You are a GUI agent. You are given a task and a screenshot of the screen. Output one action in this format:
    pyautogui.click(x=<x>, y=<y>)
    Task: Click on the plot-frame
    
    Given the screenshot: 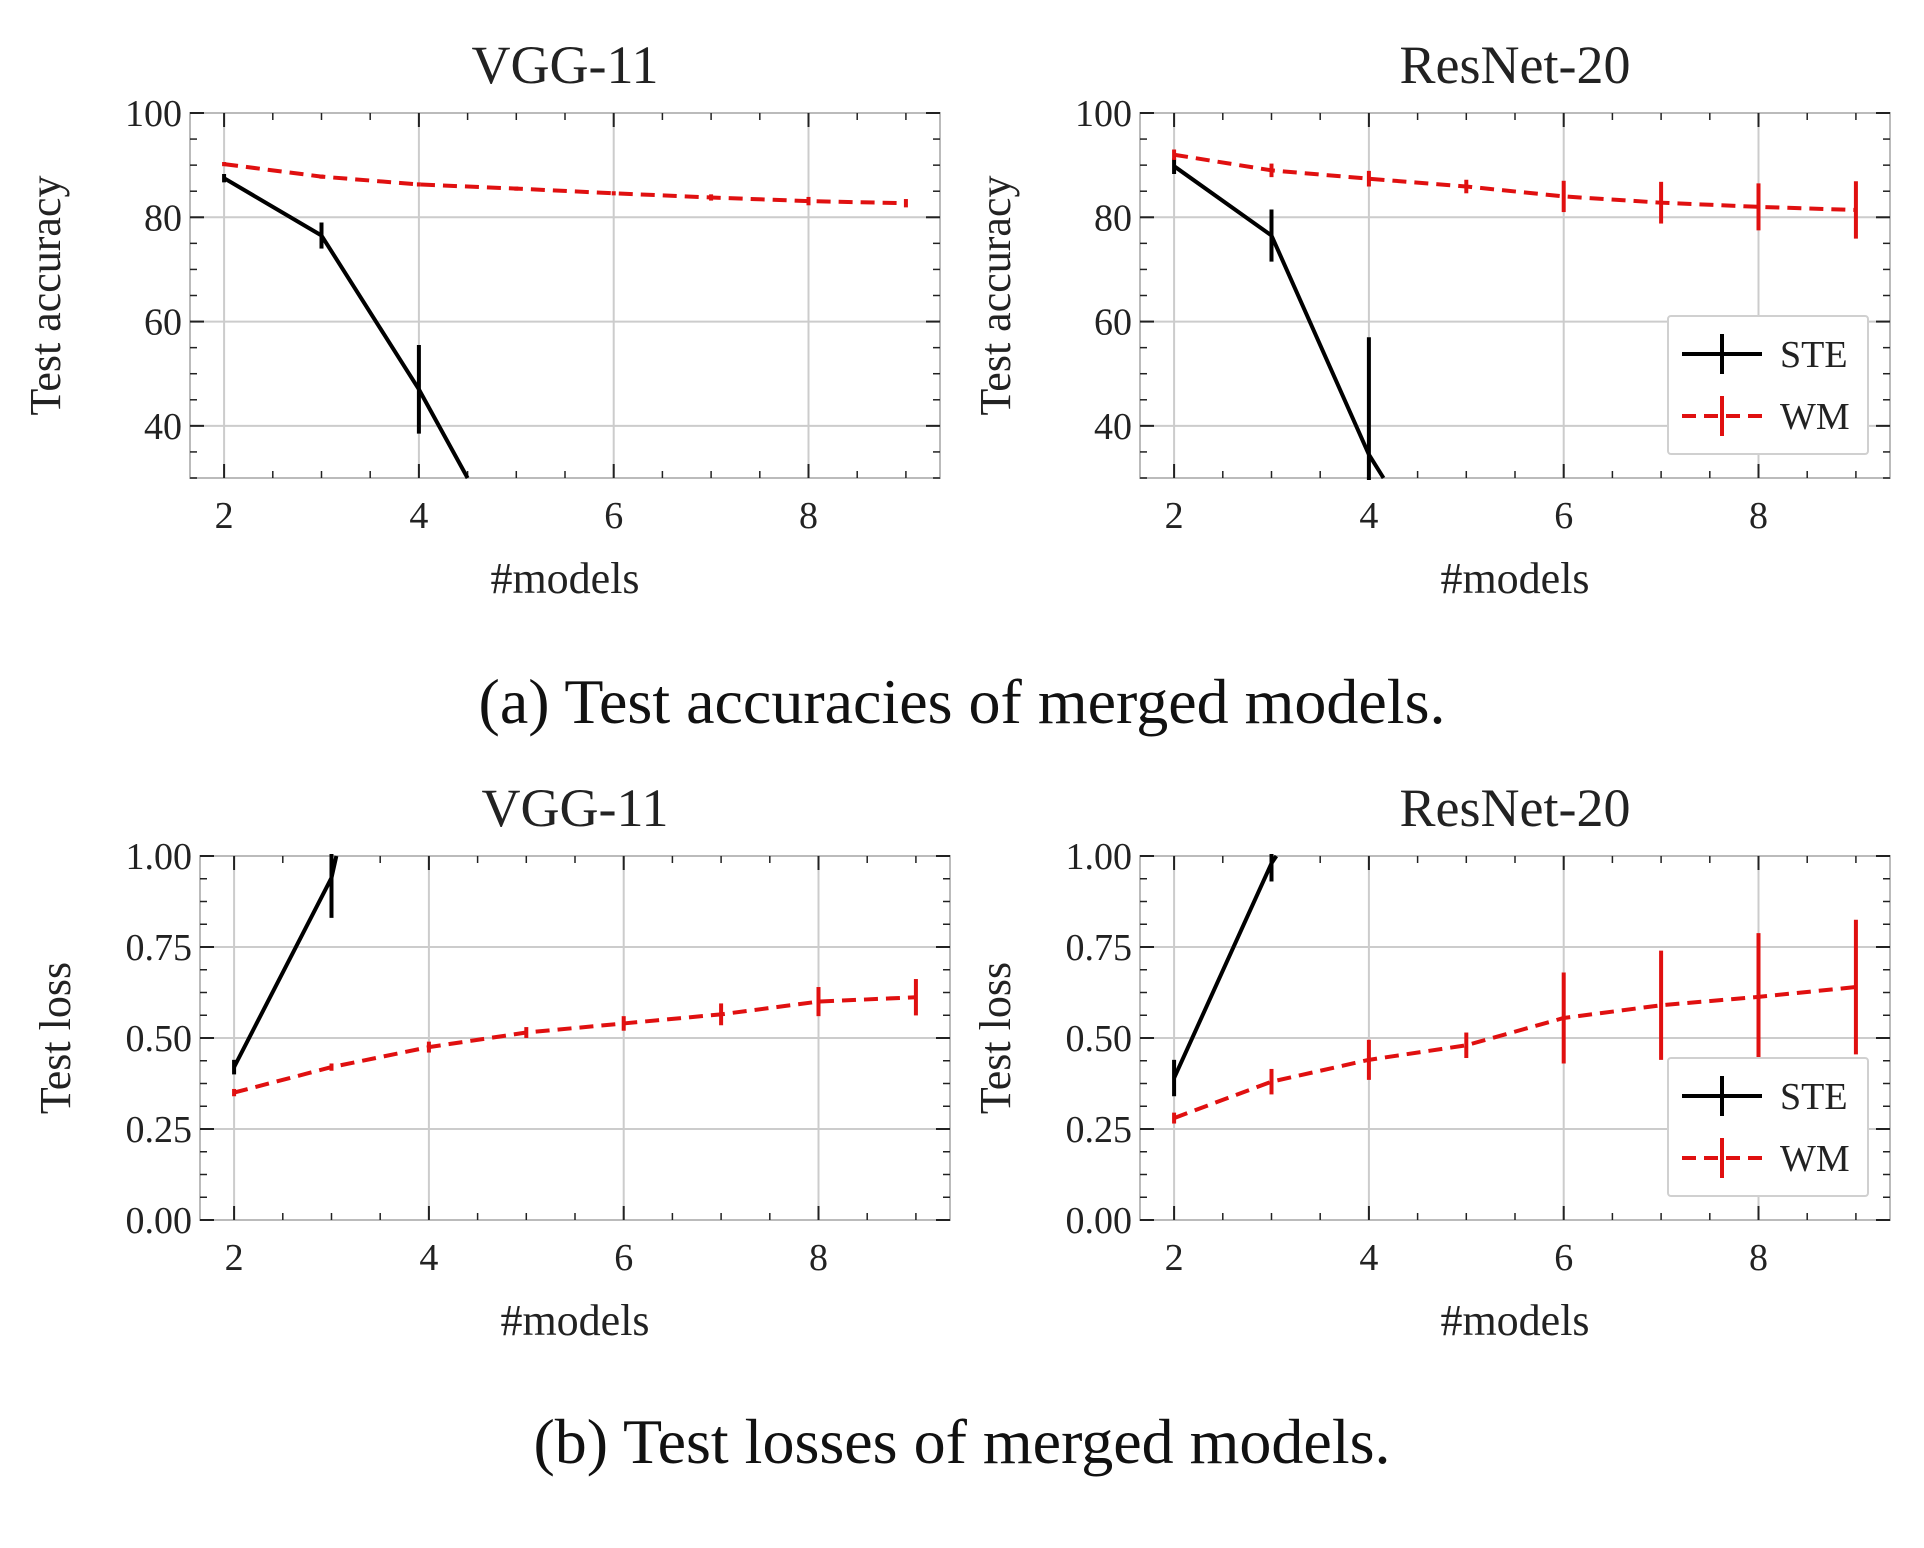 What is the action you would take?
    pyautogui.click(x=565, y=295)
    